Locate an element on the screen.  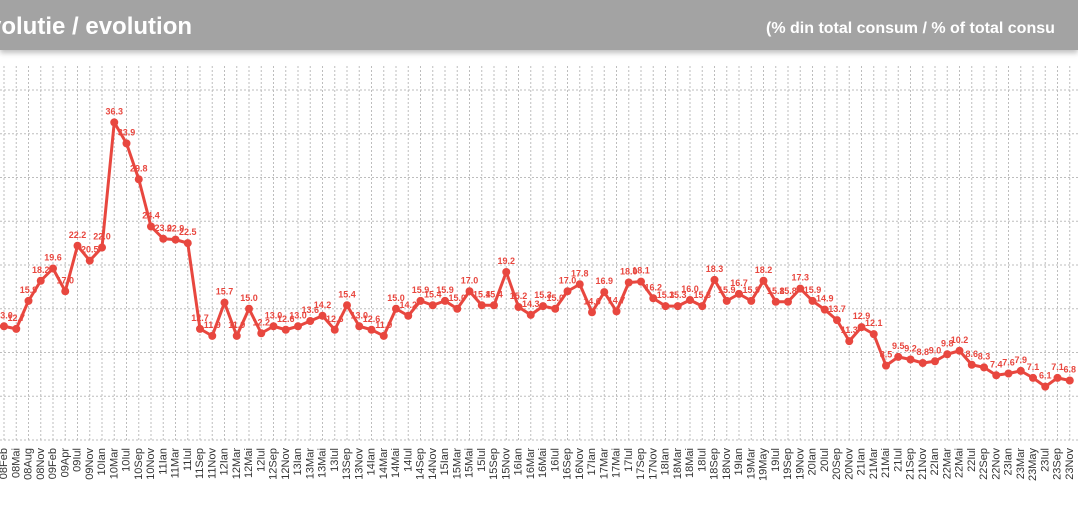
x-tick-label: 16Sep is located at coordinates (568, 464).